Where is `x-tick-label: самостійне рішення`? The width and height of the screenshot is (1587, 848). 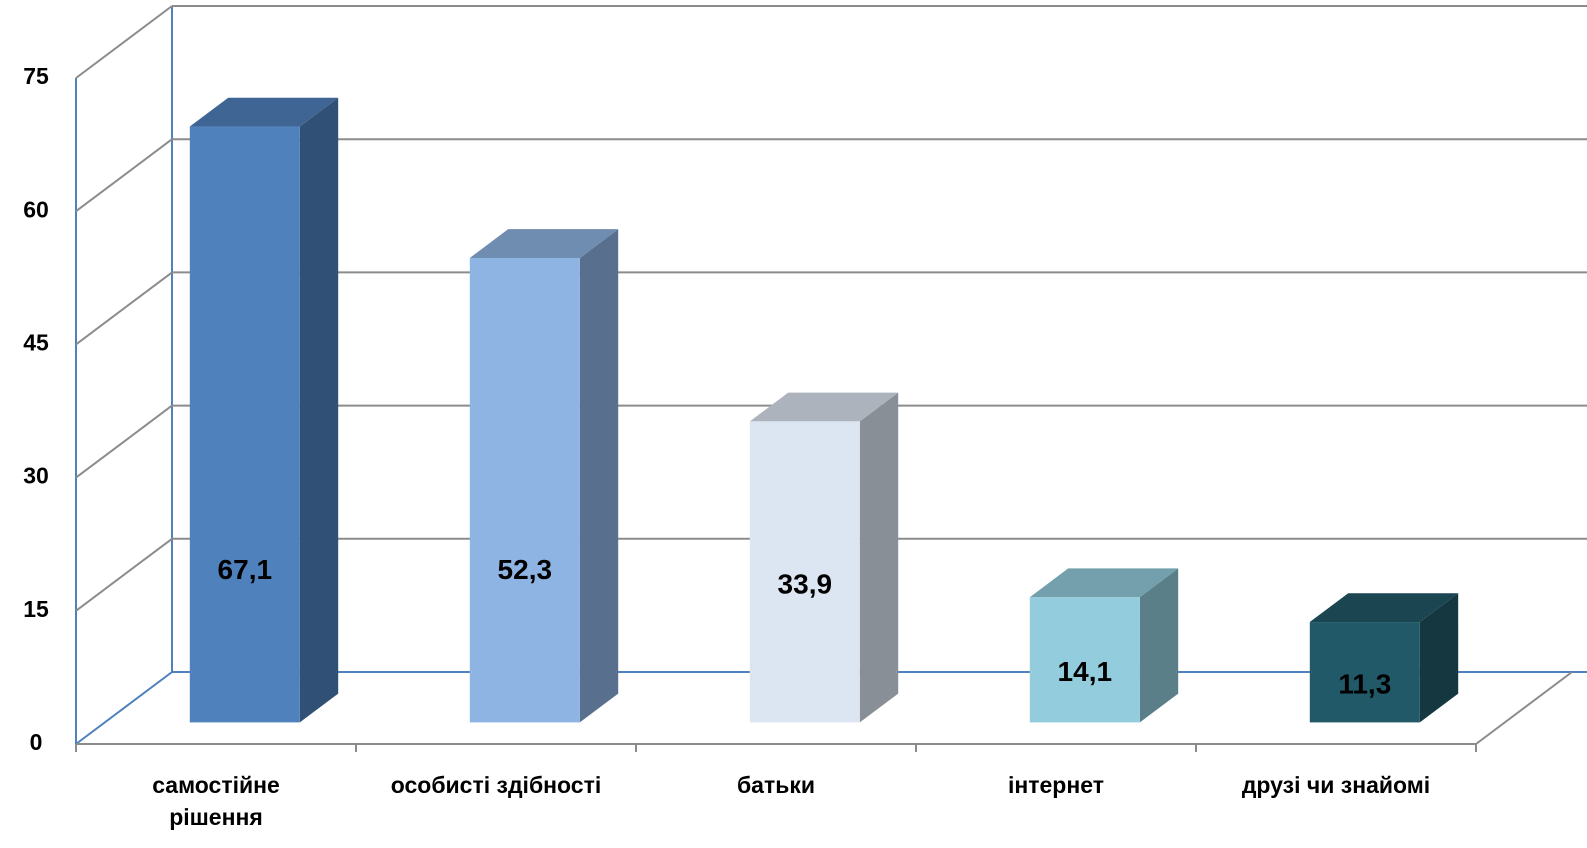
x-tick-label: самостійне рішення is located at coordinates (216, 801).